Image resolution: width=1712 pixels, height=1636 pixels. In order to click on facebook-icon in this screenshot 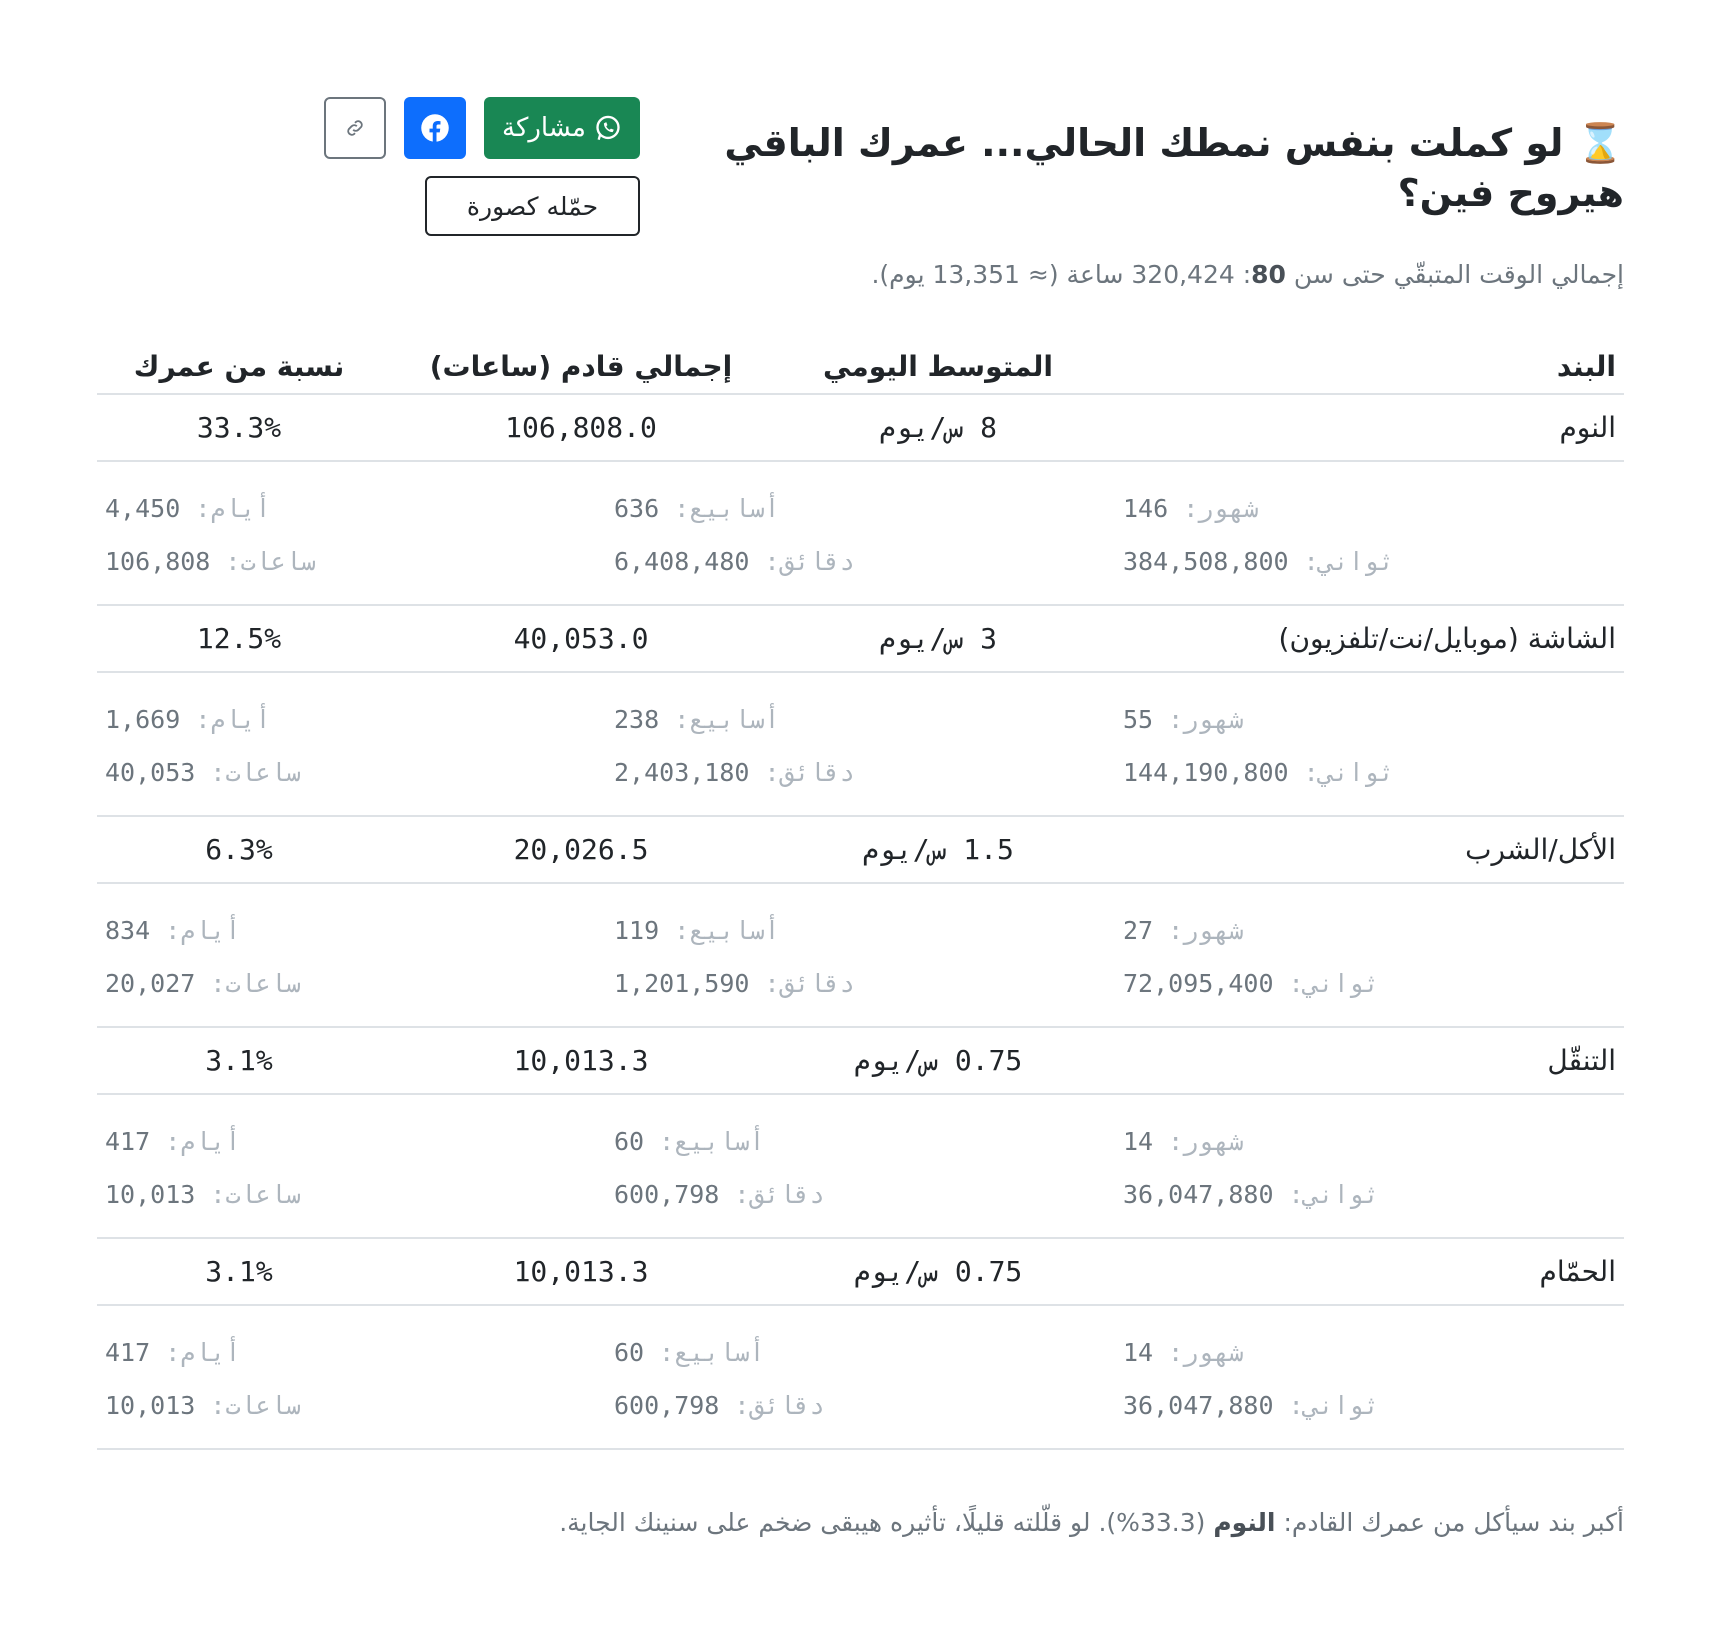, I will do `click(435, 128)`.